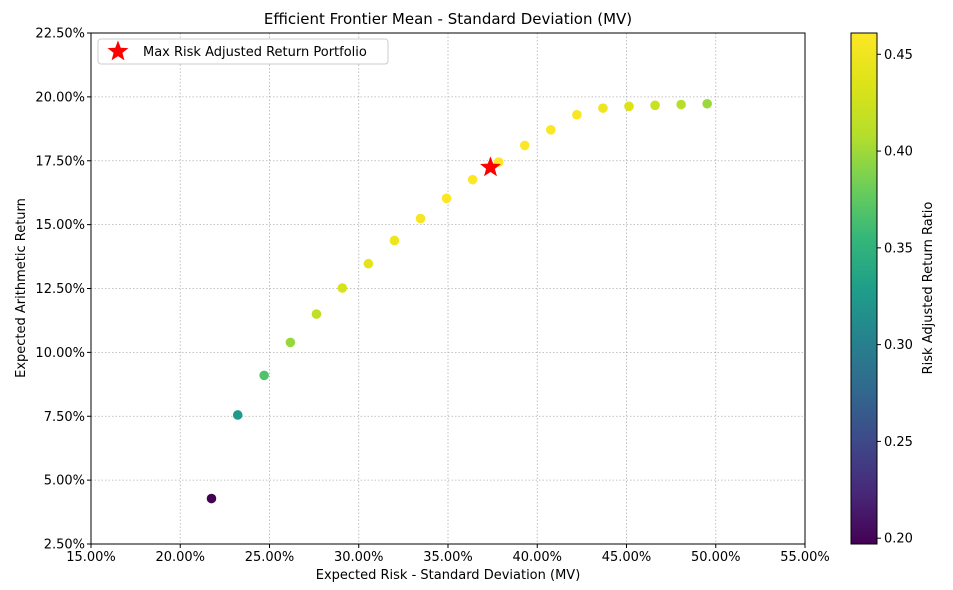 This screenshot has width=953, height=590. I want to click on legend: Max Risk Adjusted Return Portfolio, so click(243, 51).